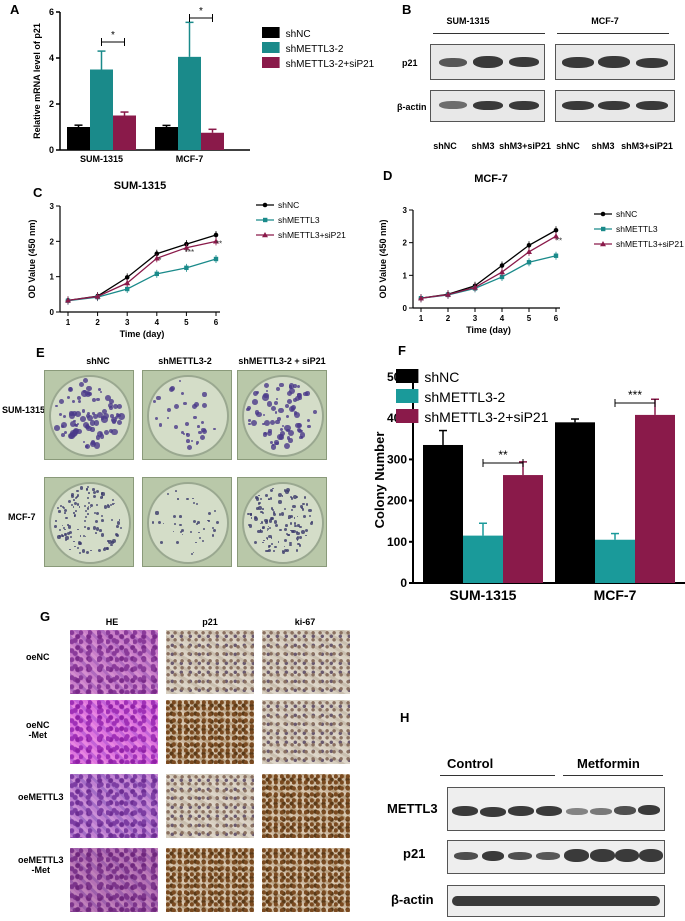 Image resolution: width=685 pixels, height=921 pixels. Describe the element at coordinates (483, 595) in the screenshot. I see `x-tick-label: SUM-1315` at that location.